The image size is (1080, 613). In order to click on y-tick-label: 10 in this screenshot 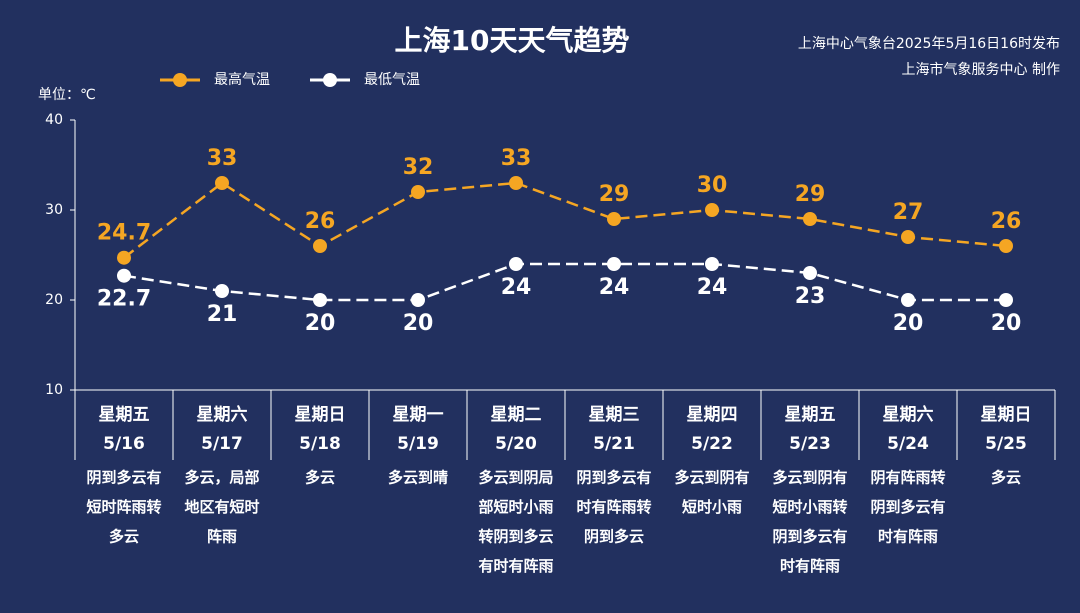, I will do `click(54, 390)`.